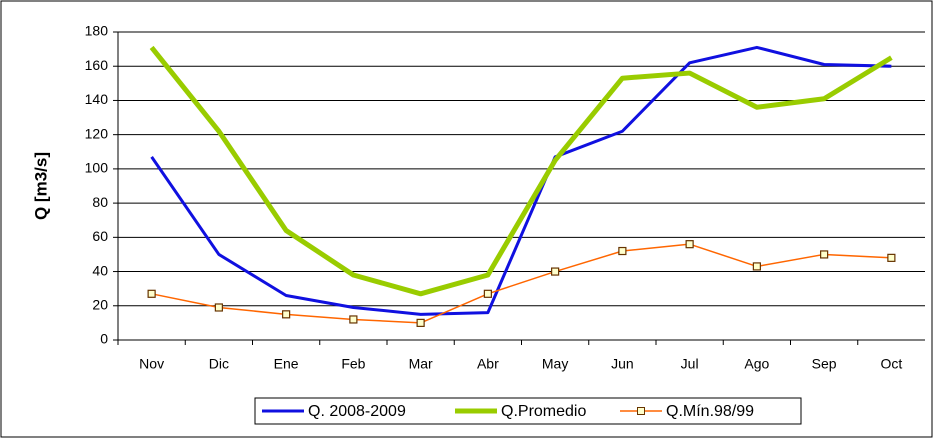 The image size is (935, 444). I want to click on legend-marker, so click(641, 411).